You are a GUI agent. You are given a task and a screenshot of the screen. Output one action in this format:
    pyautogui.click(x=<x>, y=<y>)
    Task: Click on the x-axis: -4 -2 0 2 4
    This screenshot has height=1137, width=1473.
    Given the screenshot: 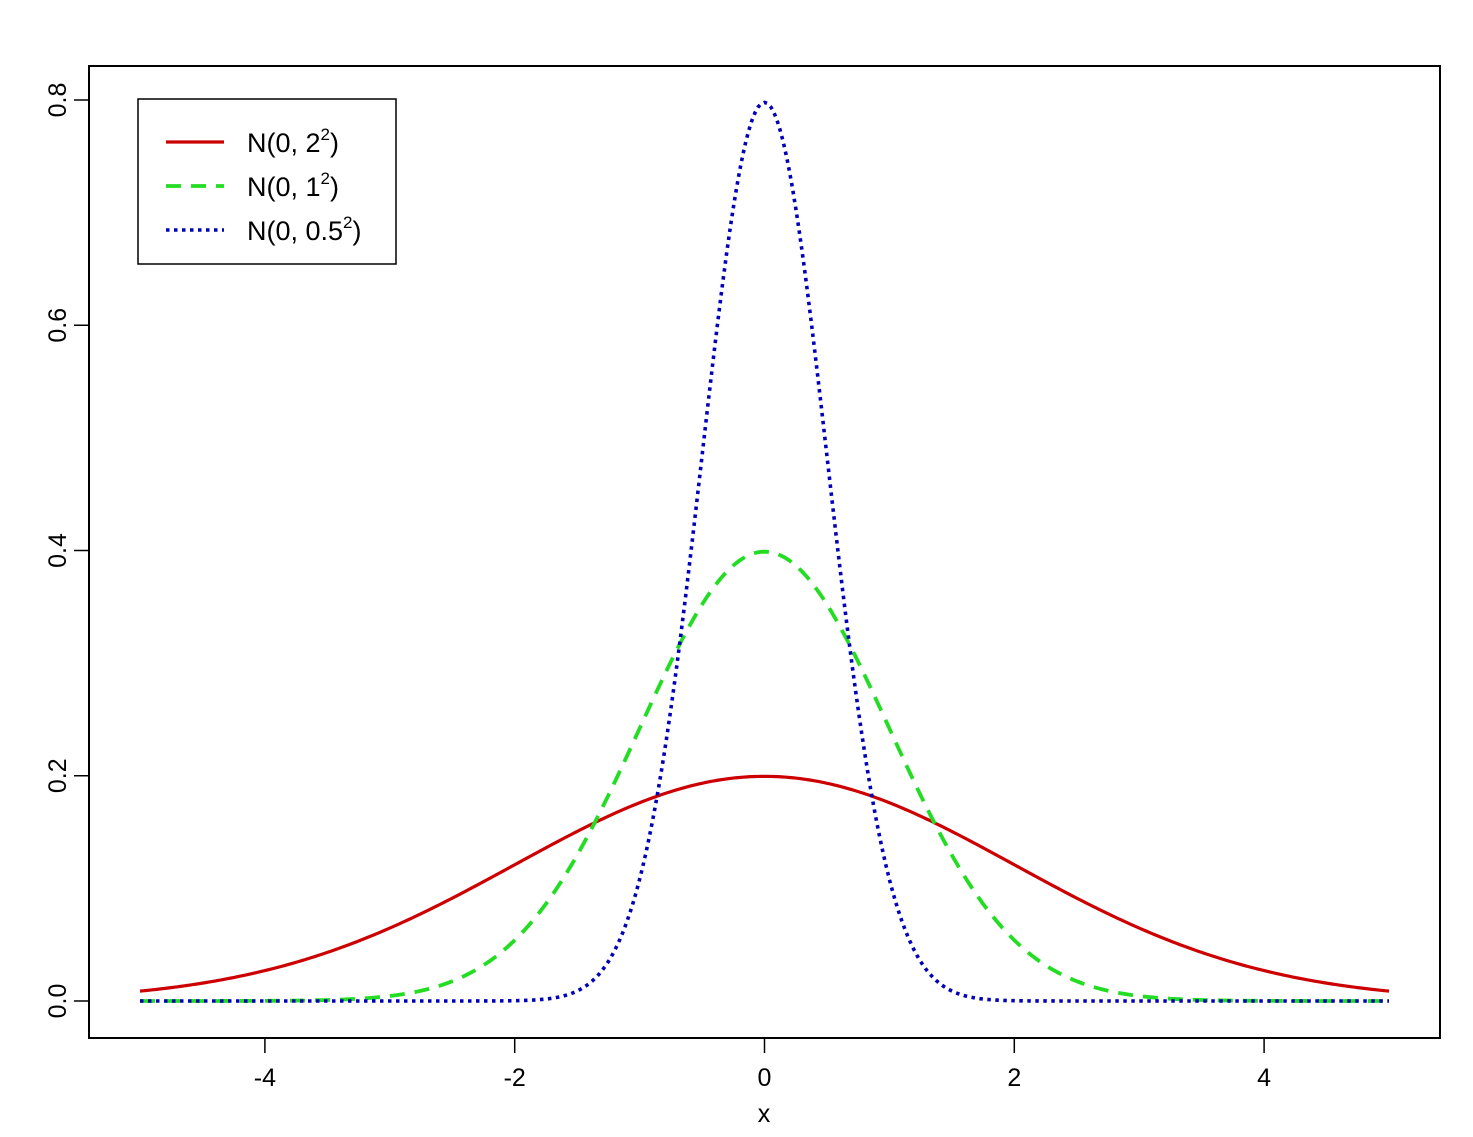 What is the action you would take?
    pyautogui.click(x=762, y=1064)
    